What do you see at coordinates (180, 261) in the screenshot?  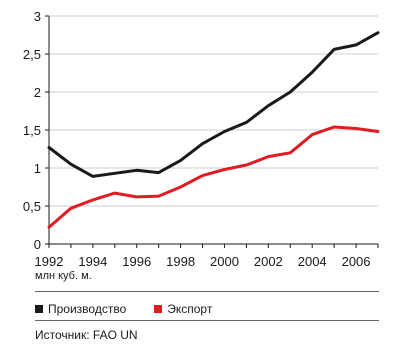 I see `x-tick-label: 1998` at bounding box center [180, 261].